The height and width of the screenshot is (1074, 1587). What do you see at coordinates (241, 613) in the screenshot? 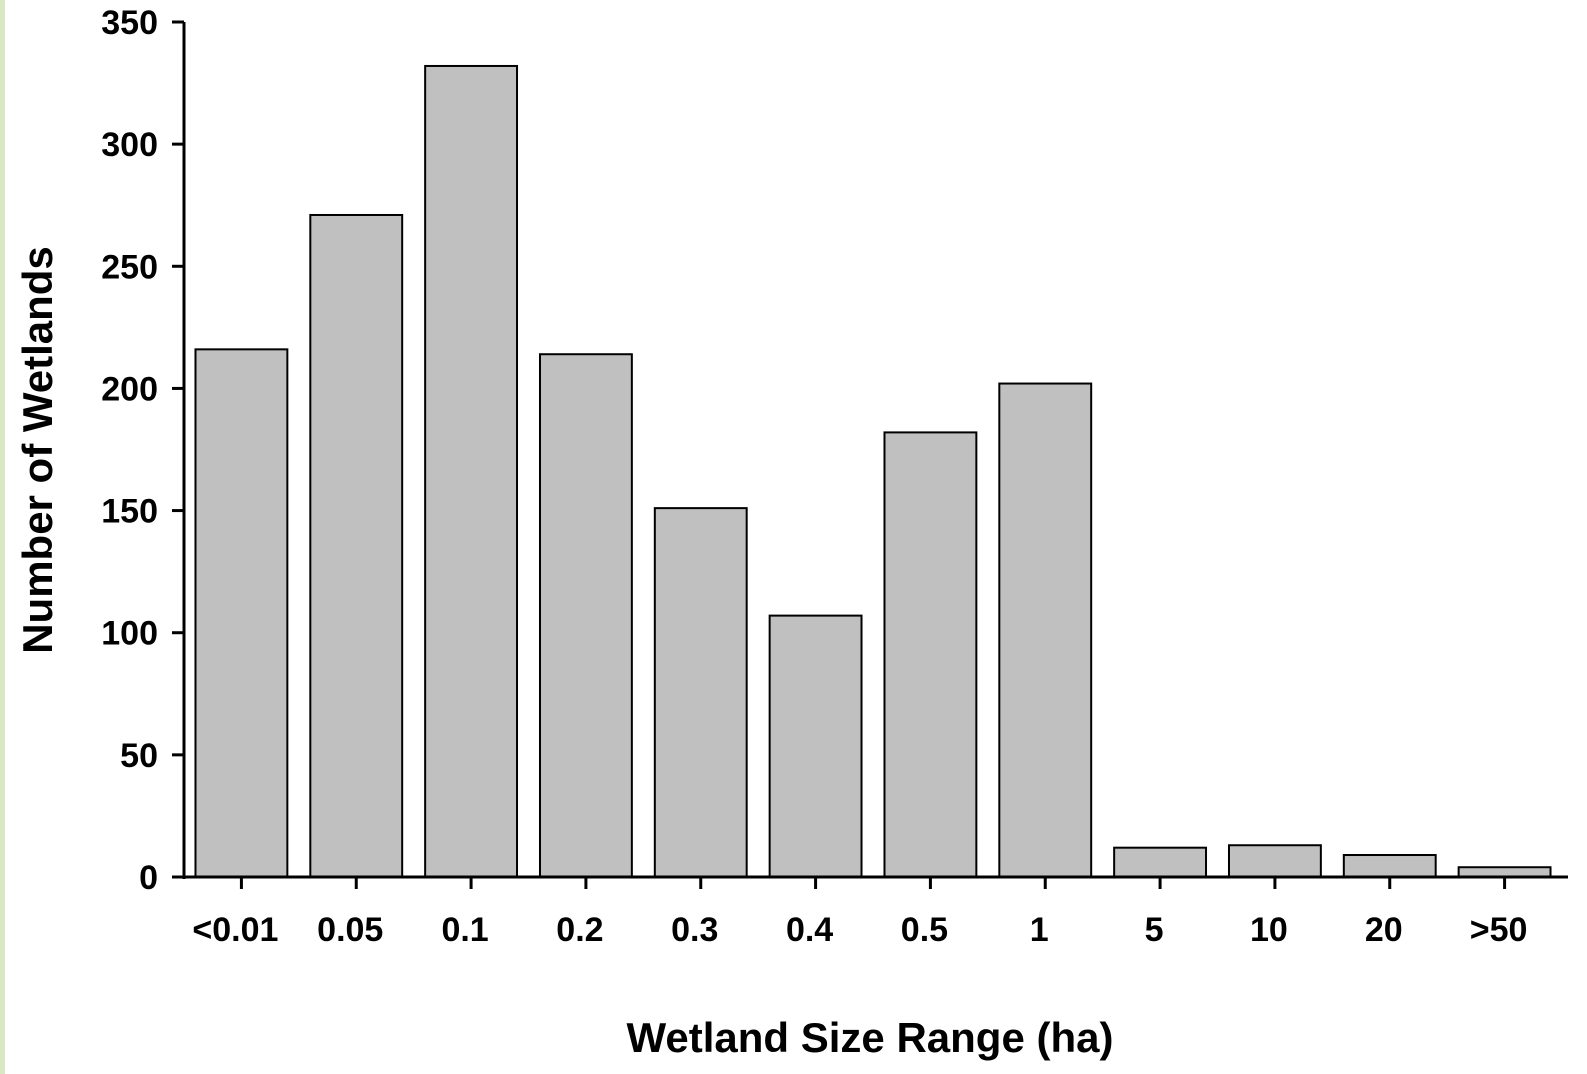
I see `bar-<0.01` at bounding box center [241, 613].